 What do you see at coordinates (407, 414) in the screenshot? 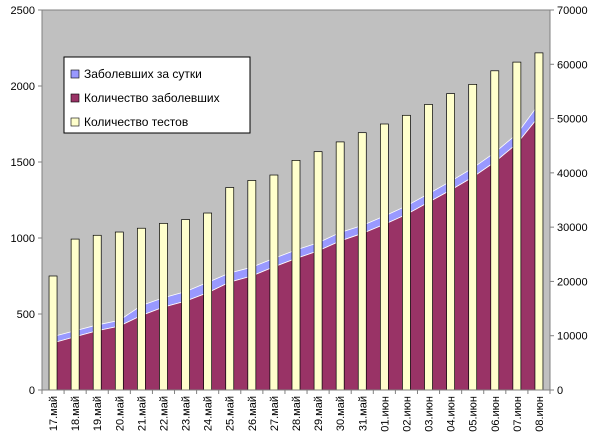
I see `x-tick-label: 02.июн` at bounding box center [407, 414].